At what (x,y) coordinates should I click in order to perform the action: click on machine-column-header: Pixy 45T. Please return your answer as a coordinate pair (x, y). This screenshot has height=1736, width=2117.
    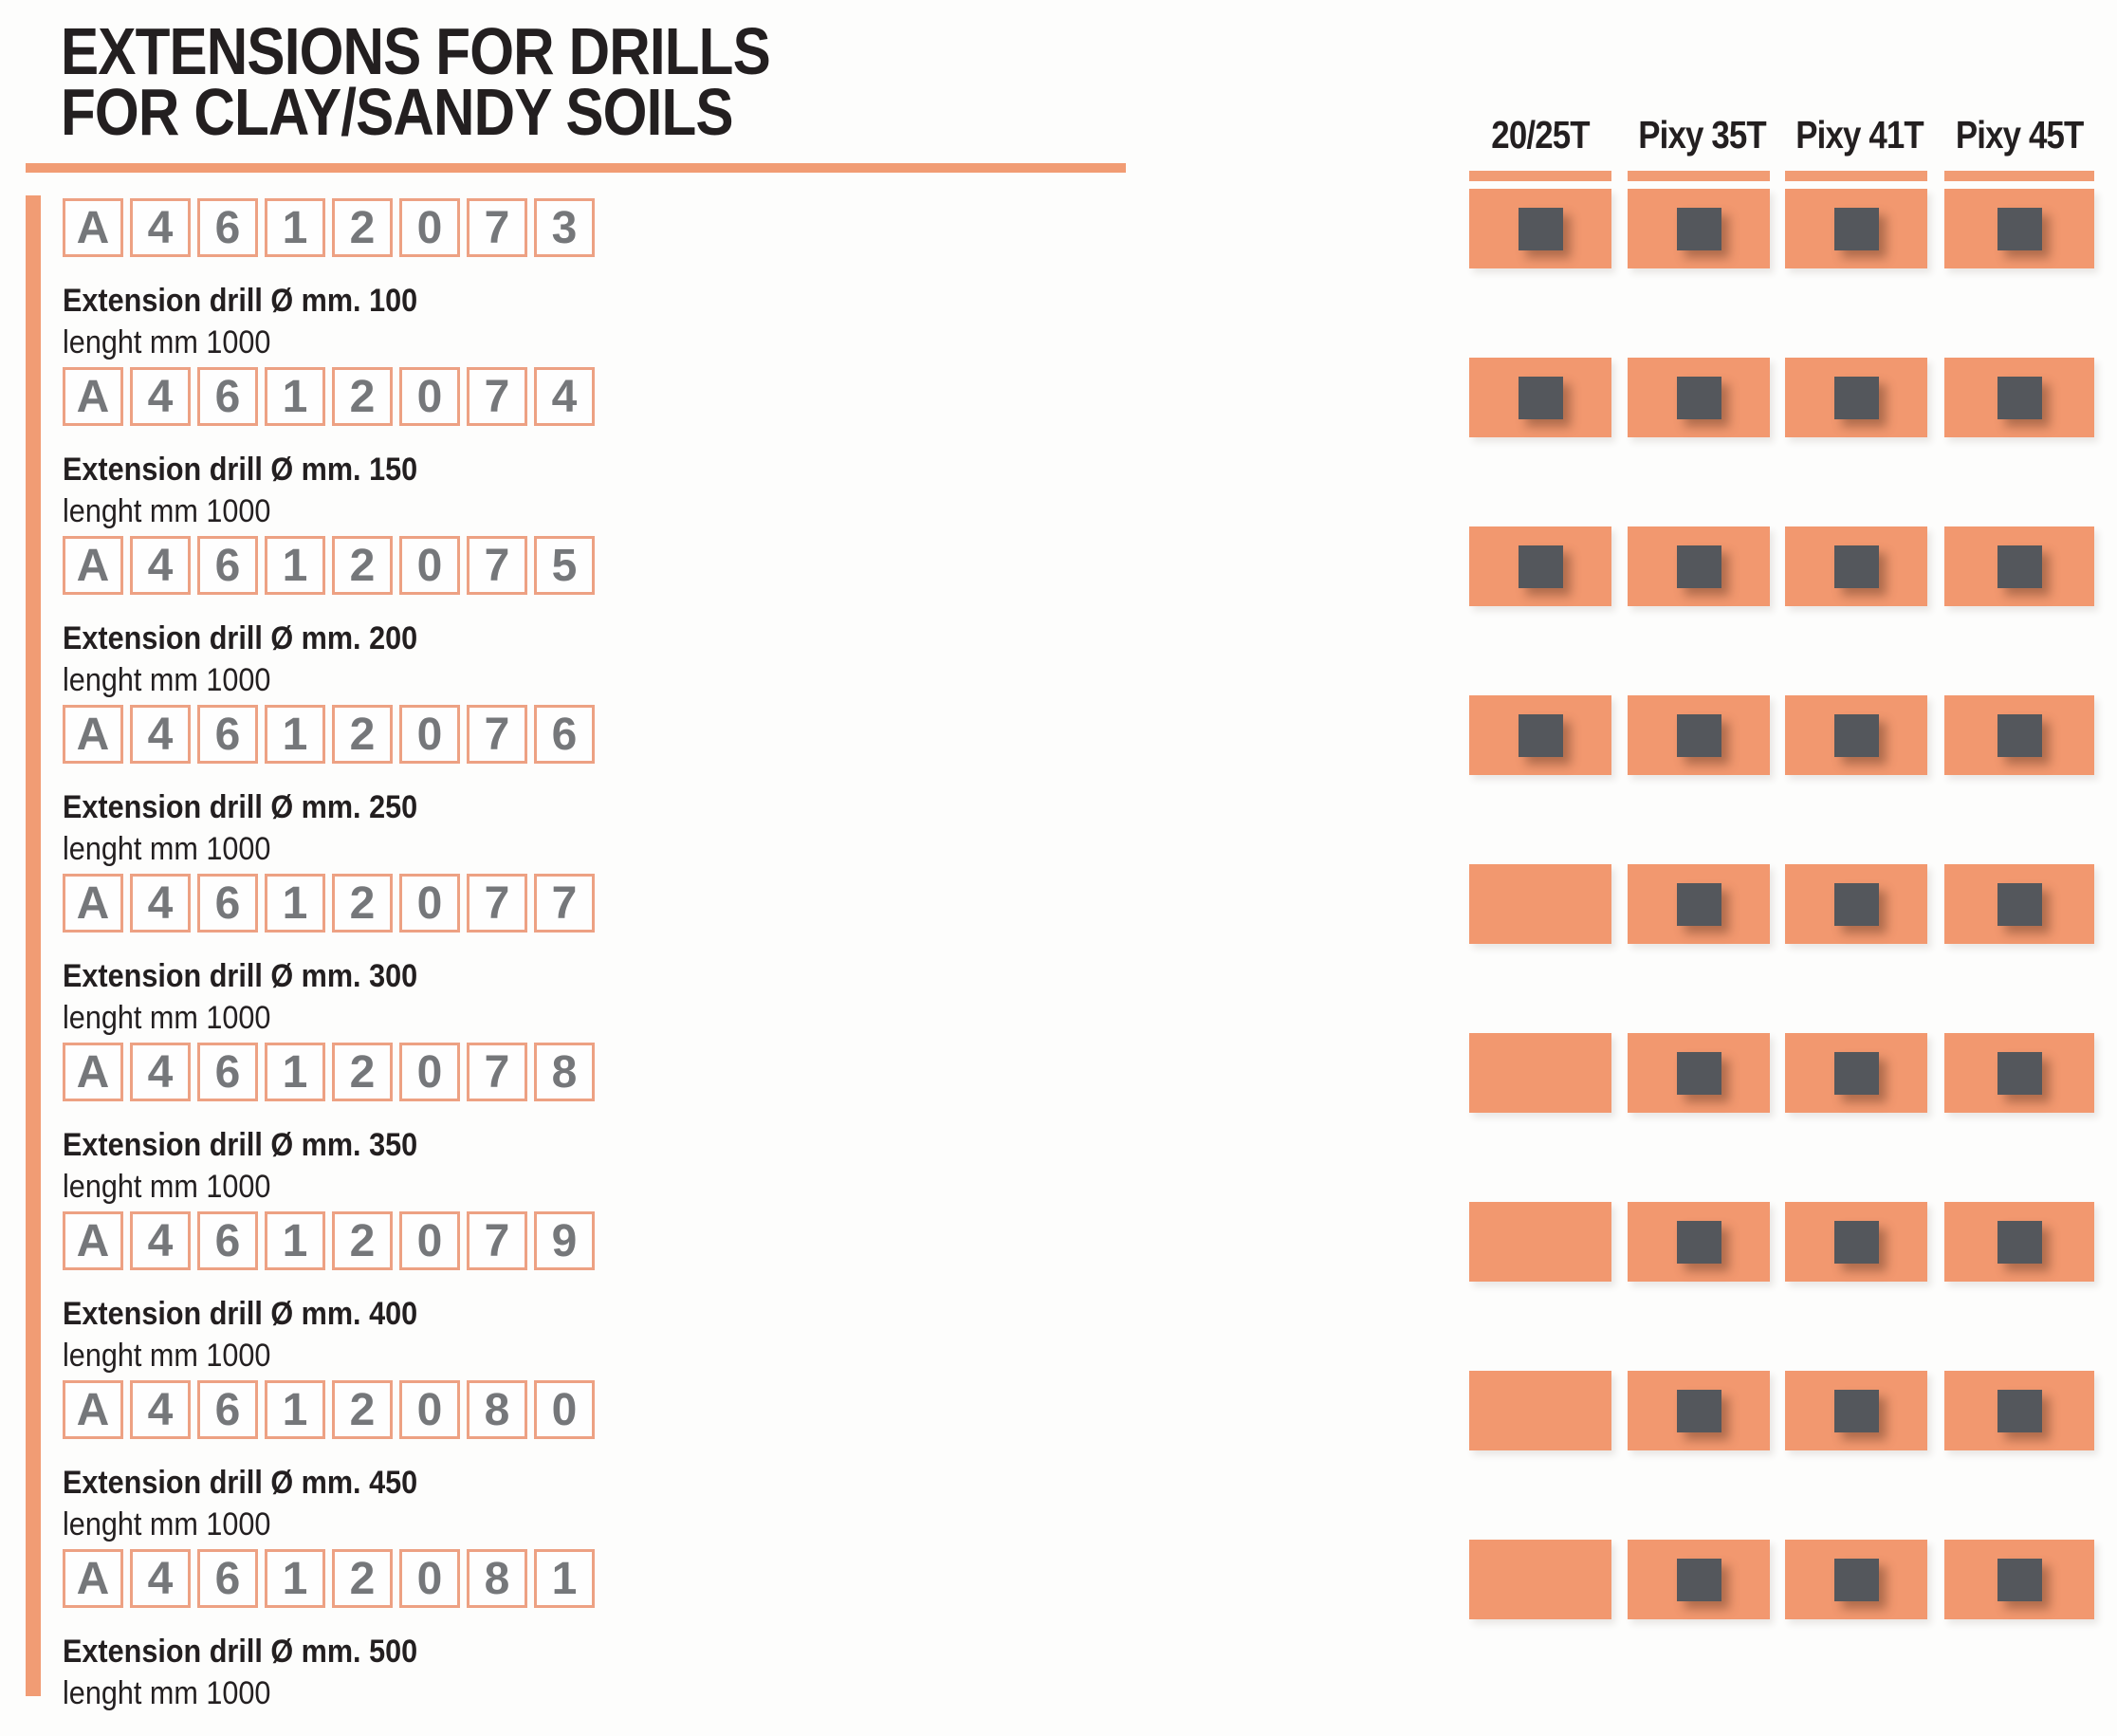
    Looking at the image, I should click on (2019, 146).